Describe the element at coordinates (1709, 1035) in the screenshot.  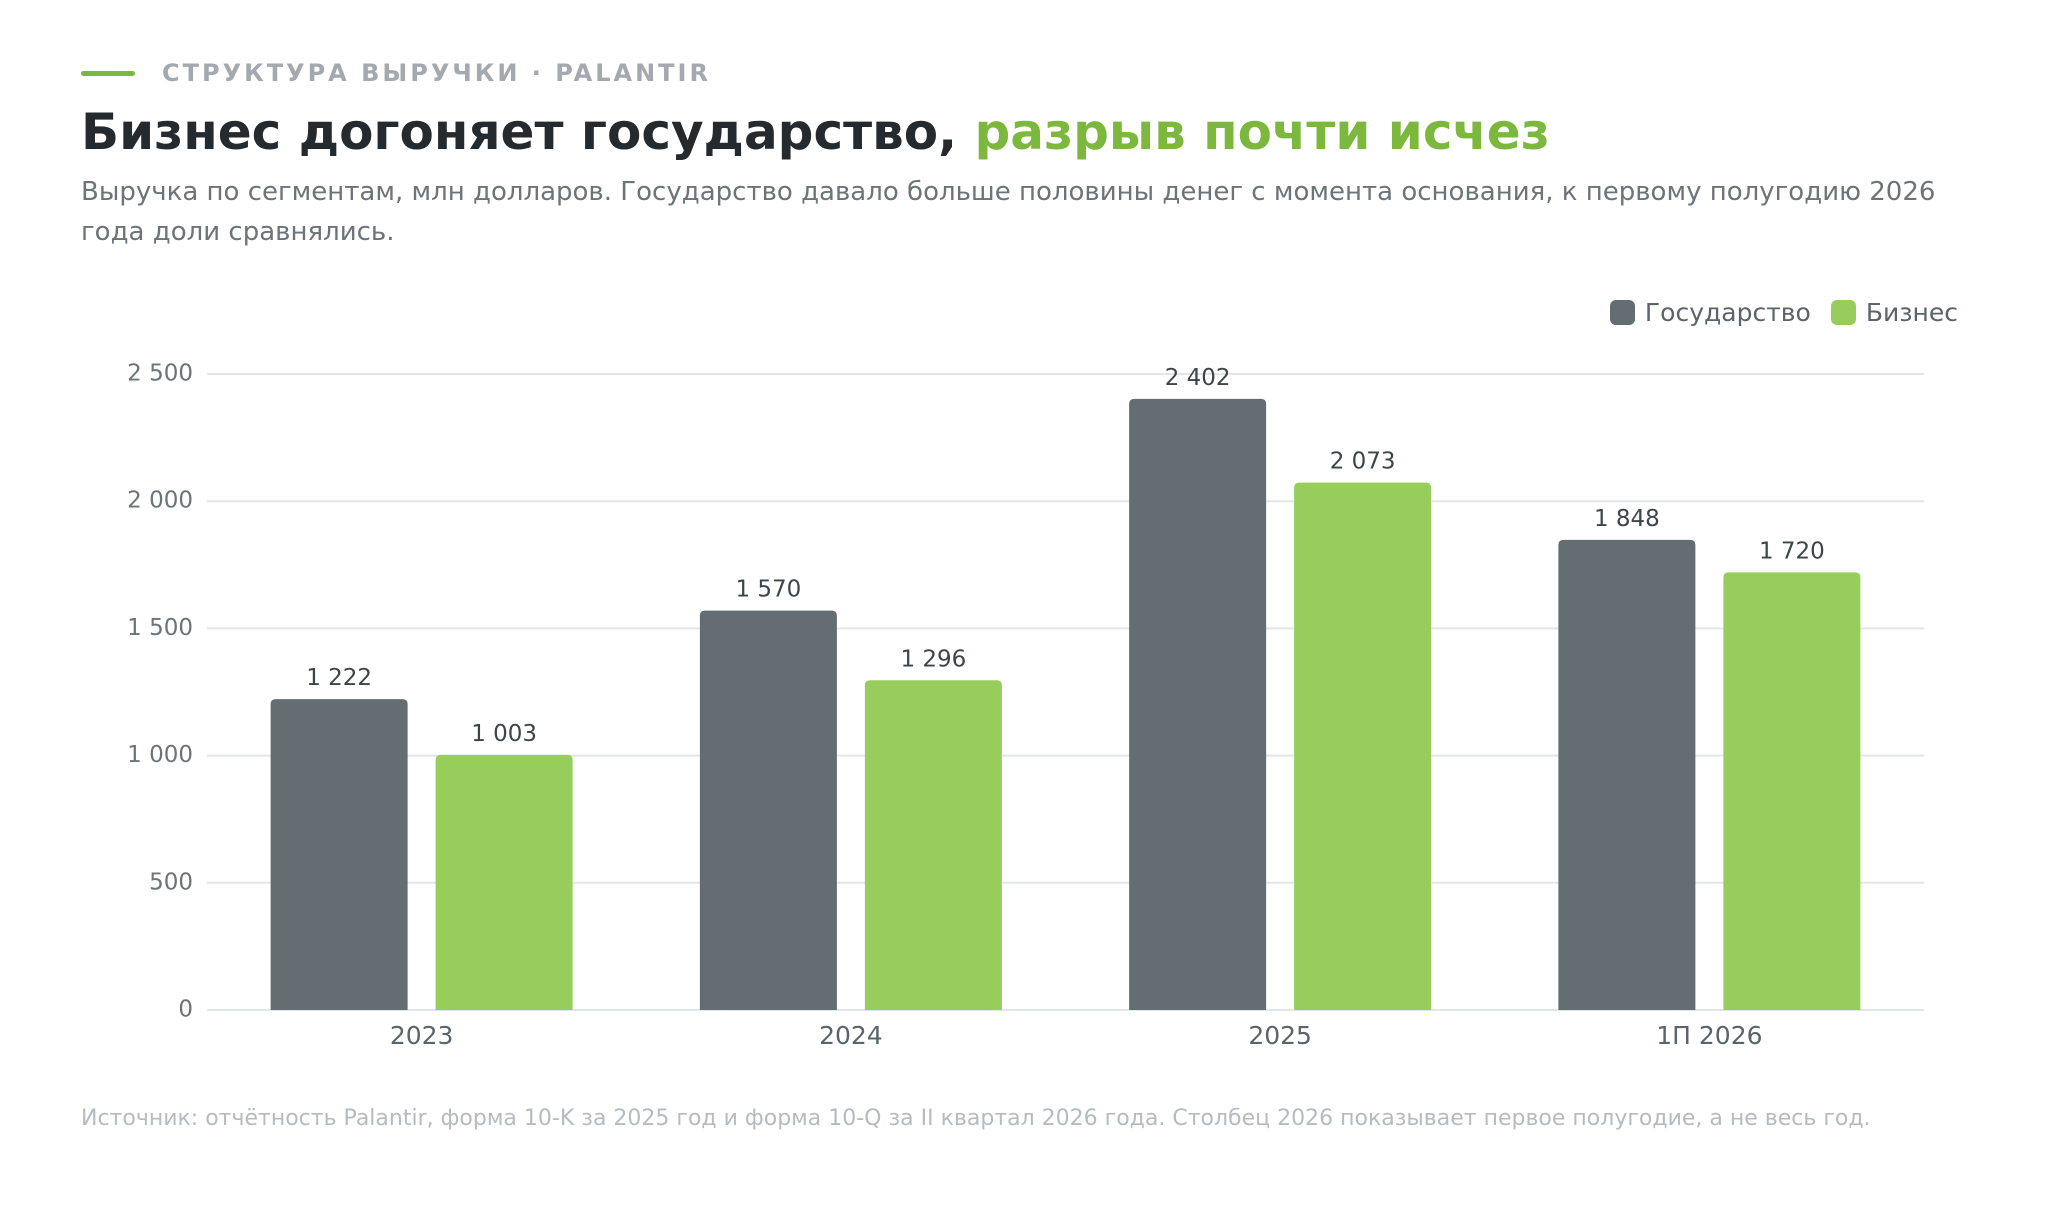
I see `x-tick-label: 1П 2026` at that location.